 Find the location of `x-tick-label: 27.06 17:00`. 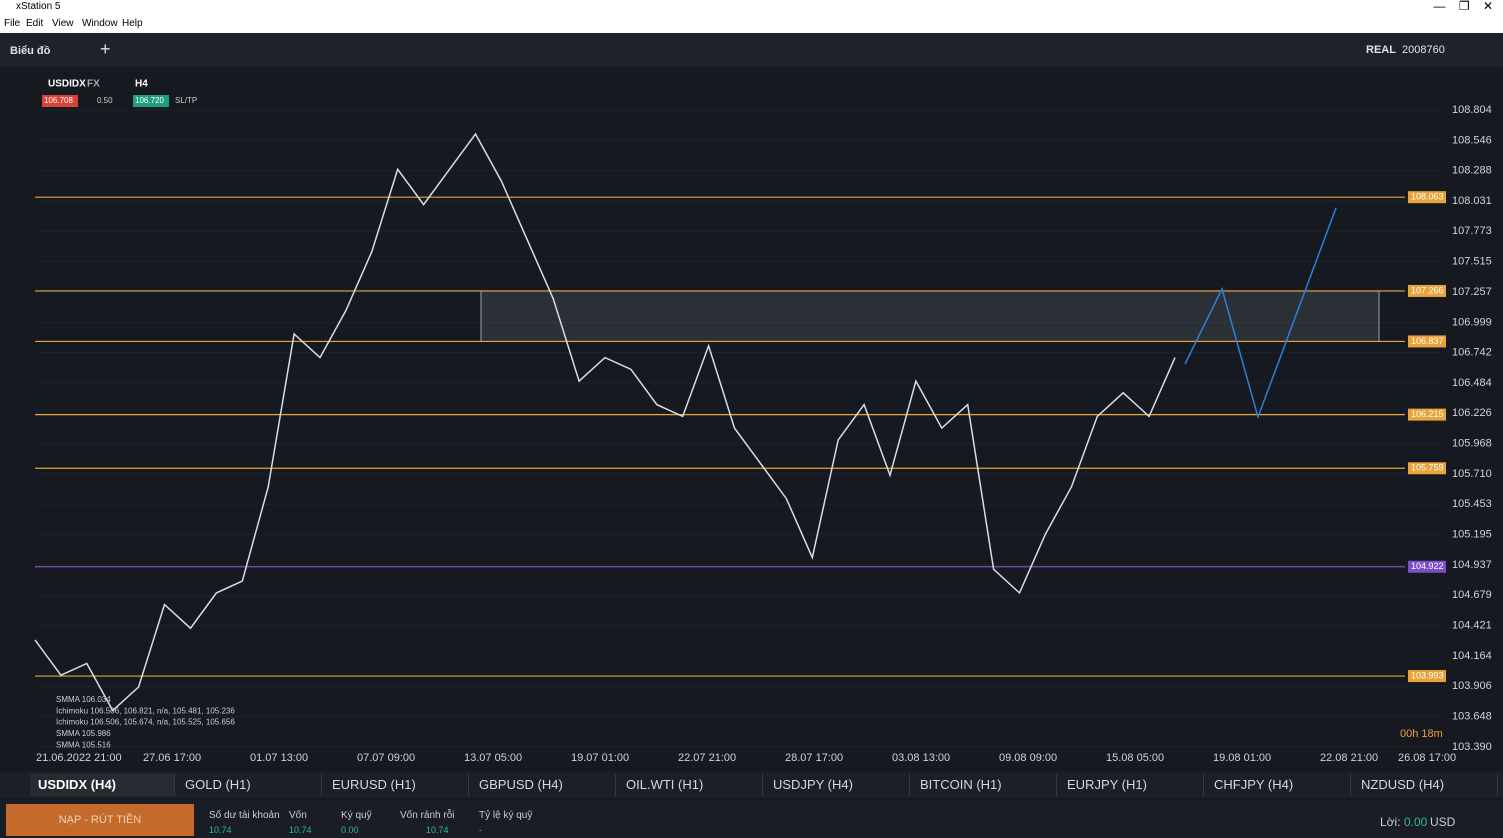

x-tick-label: 27.06 17:00 is located at coordinates (172, 758).